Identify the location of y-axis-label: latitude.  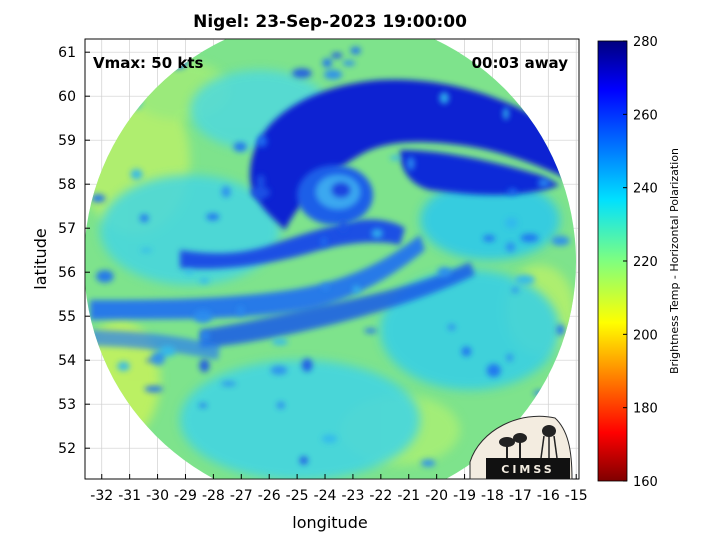
(40, 258).